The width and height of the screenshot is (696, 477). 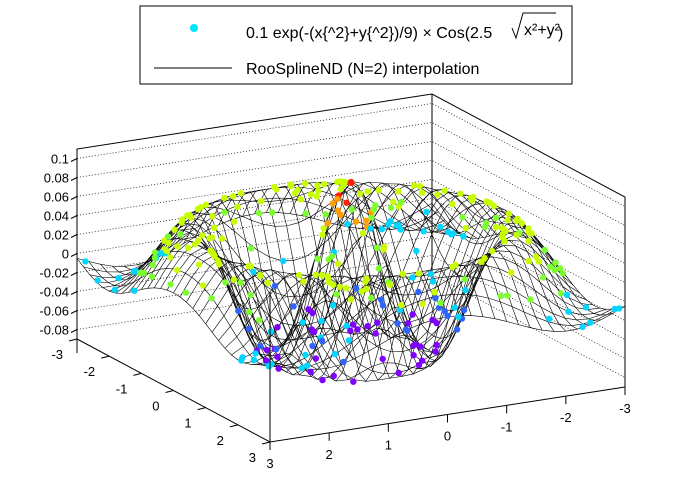 I want to click on x-tick-label: -3, so click(x=57, y=354).